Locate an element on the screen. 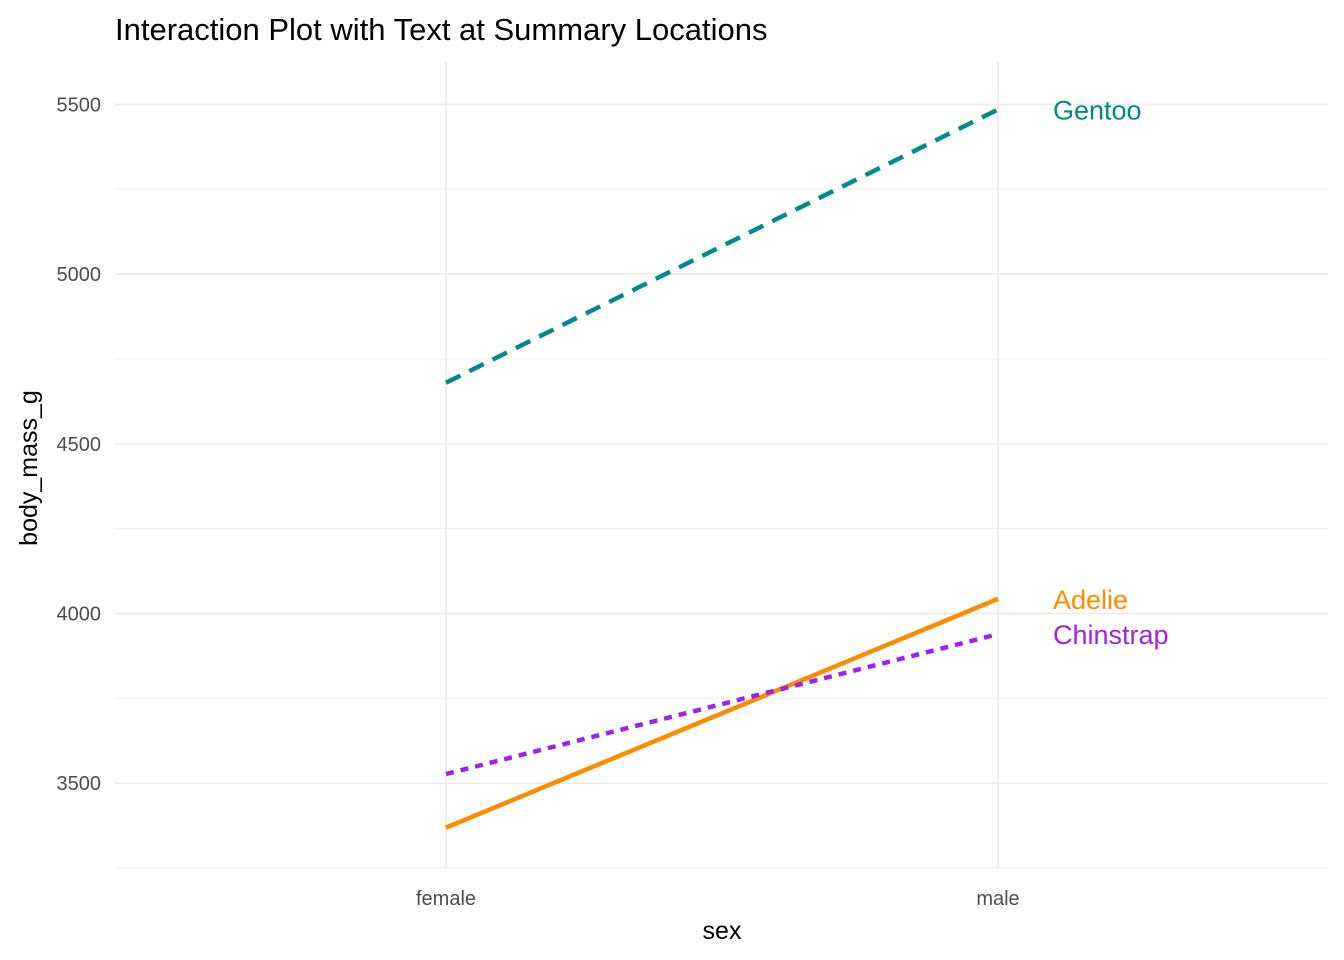  x-axis-title: sex is located at coordinates (722, 931).